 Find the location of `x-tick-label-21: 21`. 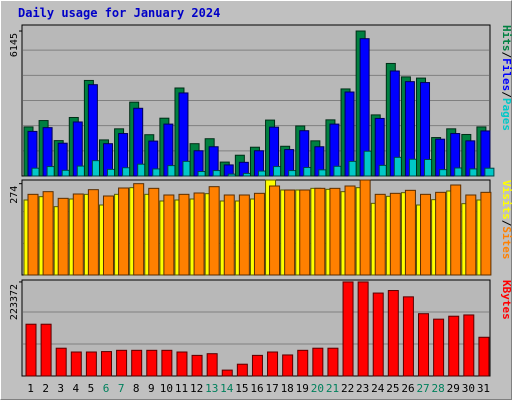

x-tick-label-21: 21 is located at coordinates (332, 388).